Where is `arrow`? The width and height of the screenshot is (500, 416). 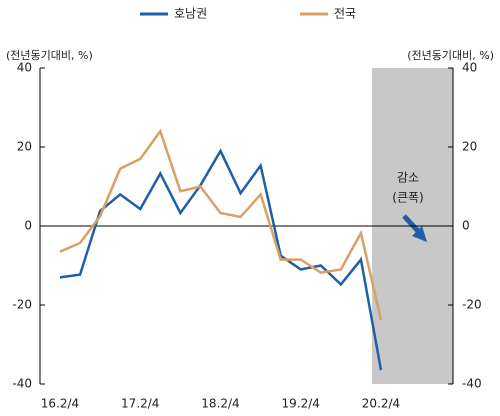 arrow is located at coordinates (414, 228).